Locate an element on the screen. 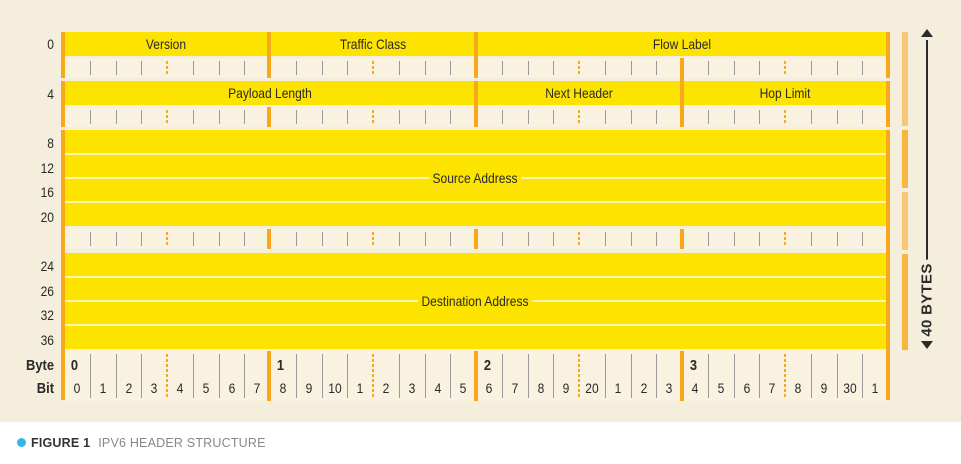  flow-label-label: Flow Label is located at coordinates (682, 44).